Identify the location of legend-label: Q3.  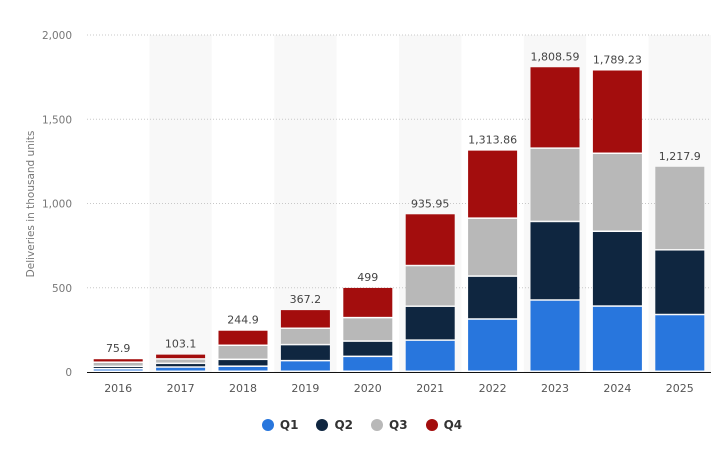
(398, 425).